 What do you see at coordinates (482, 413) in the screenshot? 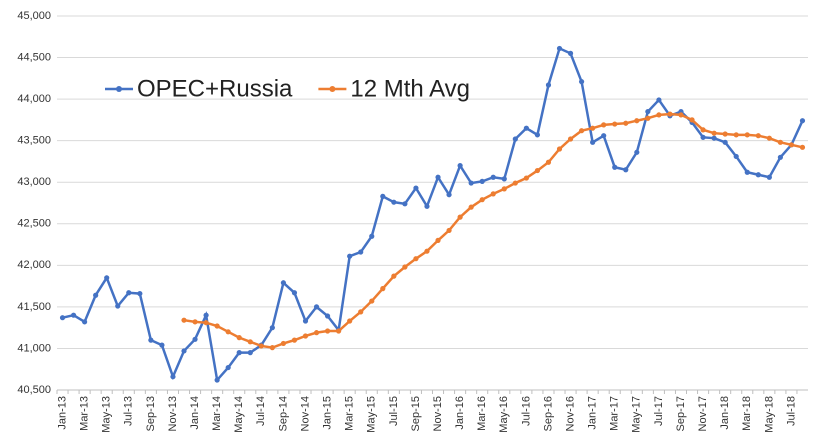
I see `x-tick-label: Mar-16` at bounding box center [482, 413].